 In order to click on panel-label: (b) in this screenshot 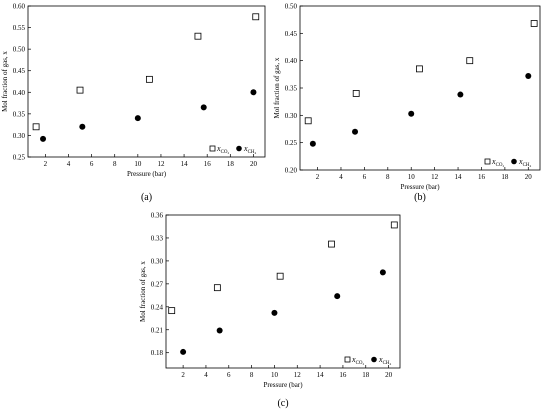, I will do `click(420, 197)`.